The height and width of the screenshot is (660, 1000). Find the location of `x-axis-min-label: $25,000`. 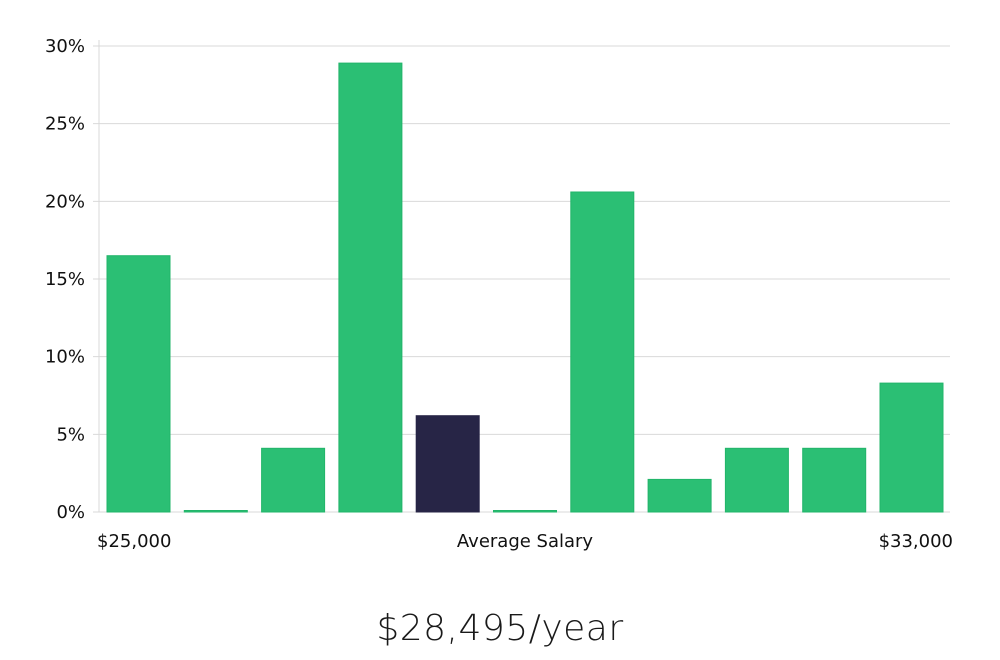

x-axis-min-label: $25,000 is located at coordinates (134, 541).